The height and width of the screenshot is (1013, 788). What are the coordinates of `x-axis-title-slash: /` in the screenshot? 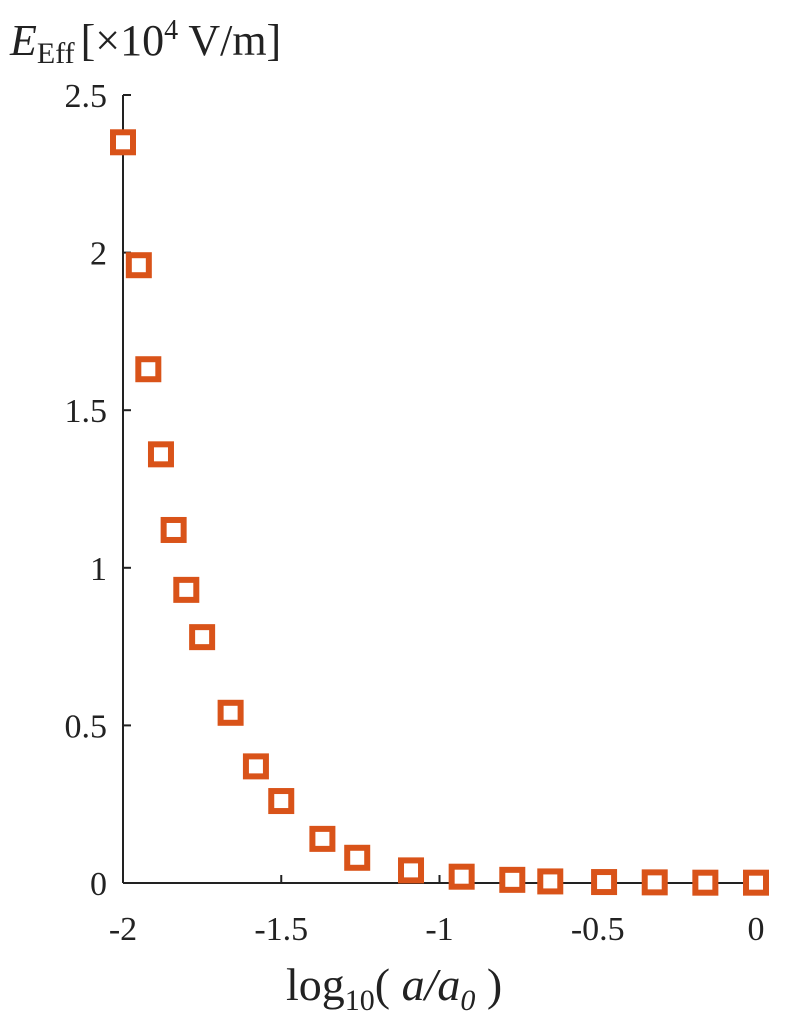 It's located at (432, 984).